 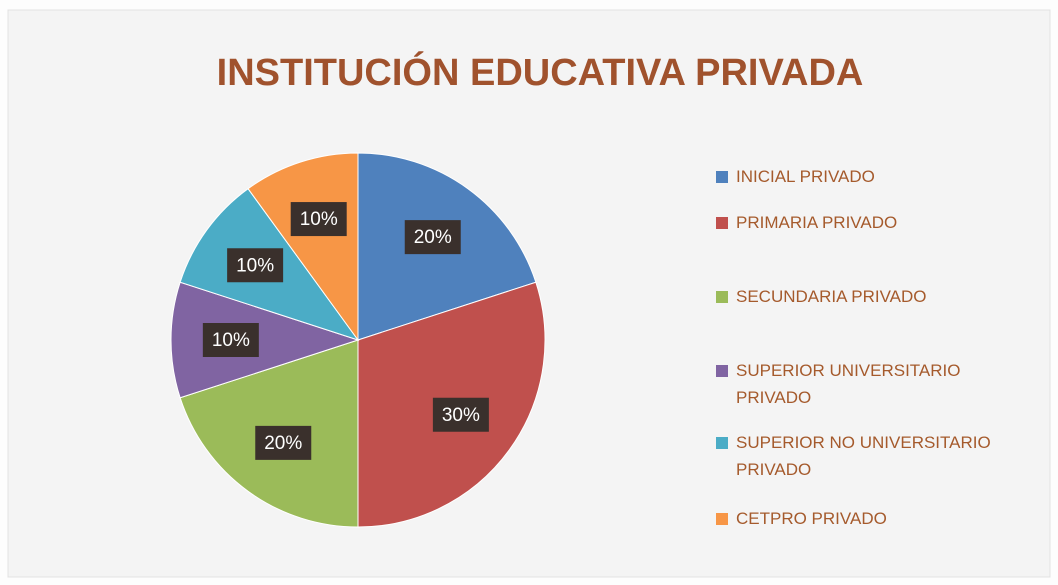 I want to click on legend-entry: INICIAL PRIVADO, so click(x=861, y=176).